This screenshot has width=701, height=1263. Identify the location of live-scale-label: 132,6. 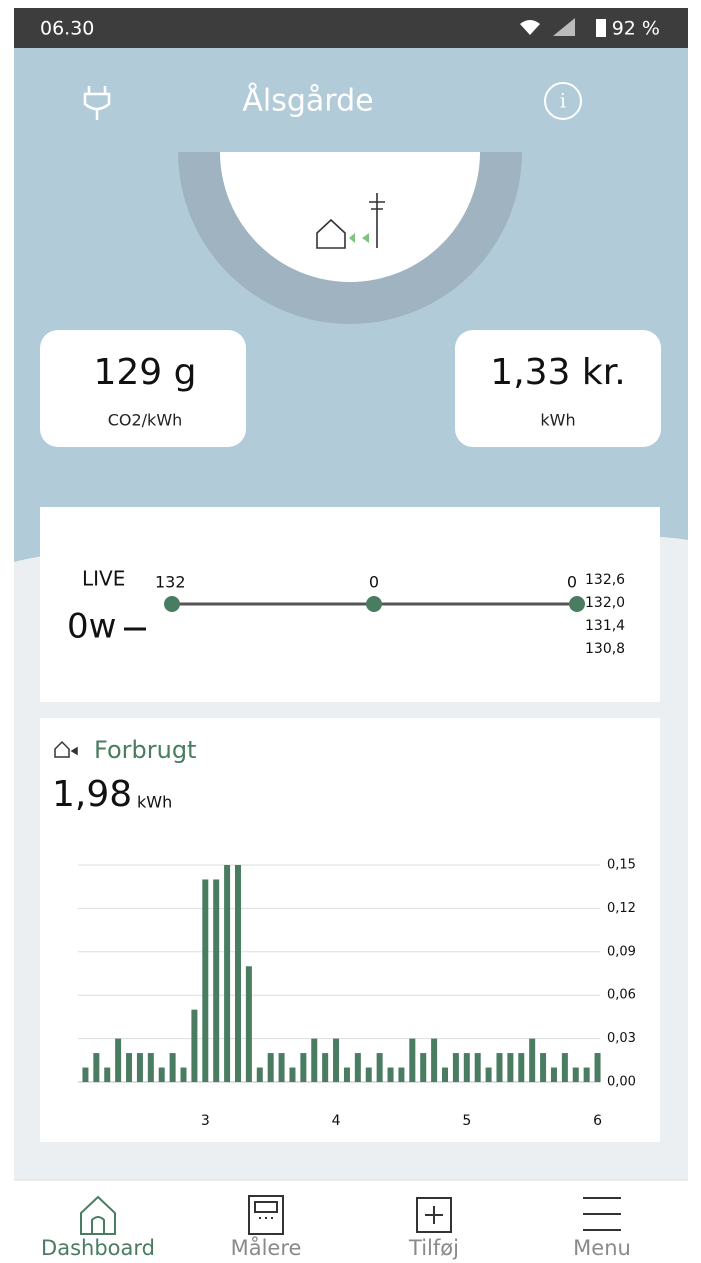
(605, 580).